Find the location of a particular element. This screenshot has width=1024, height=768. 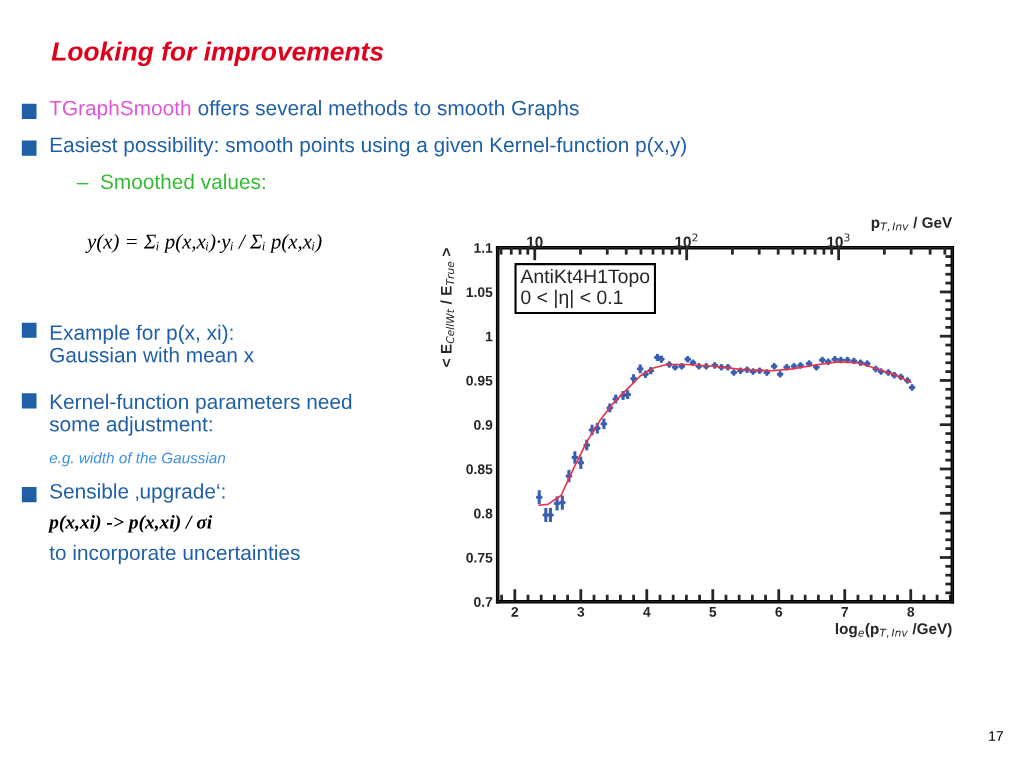

x2-tick-label: 10$^{2}$ is located at coordinates (686, 240).